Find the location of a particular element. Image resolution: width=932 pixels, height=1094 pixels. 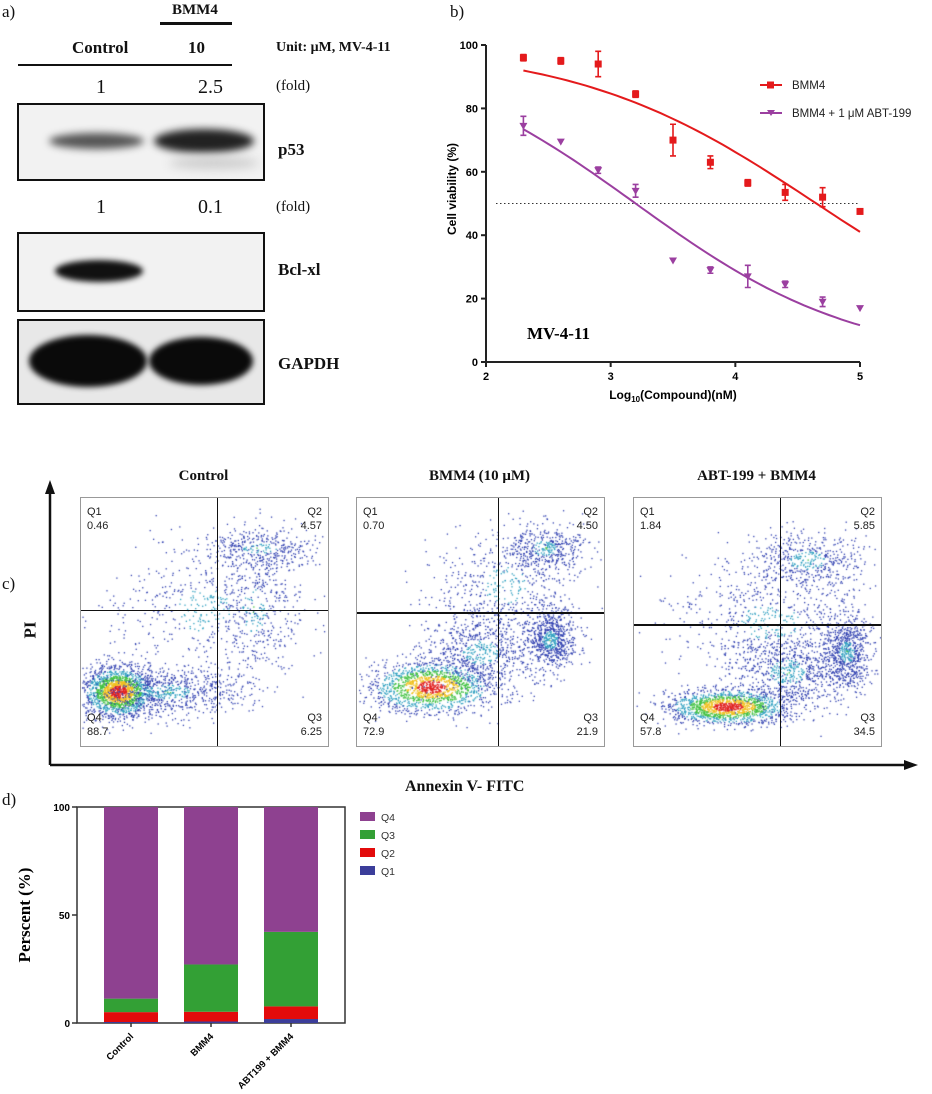

d-ytick-label: 50 is located at coordinates (65, 916).